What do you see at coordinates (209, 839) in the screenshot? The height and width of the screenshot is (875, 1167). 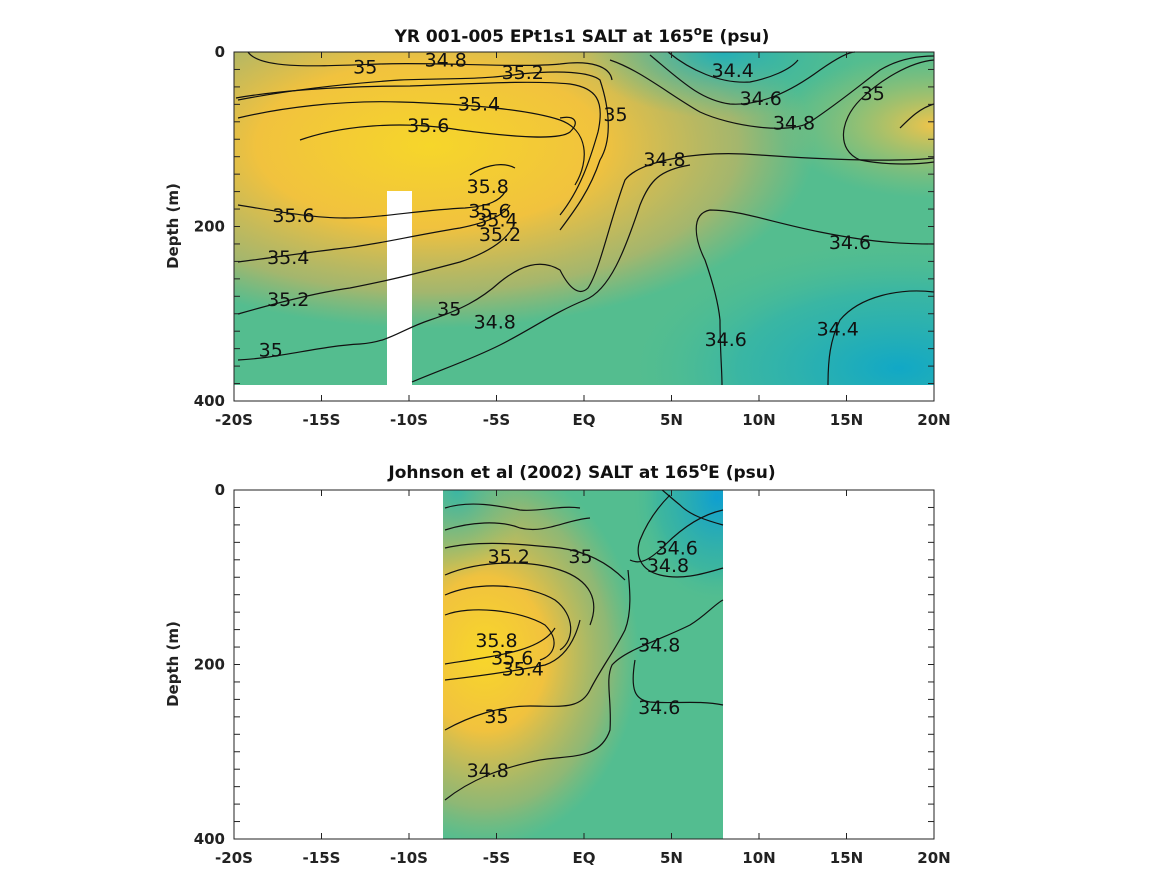 I see `bottom-y-tick-label: 400` at bounding box center [209, 839].